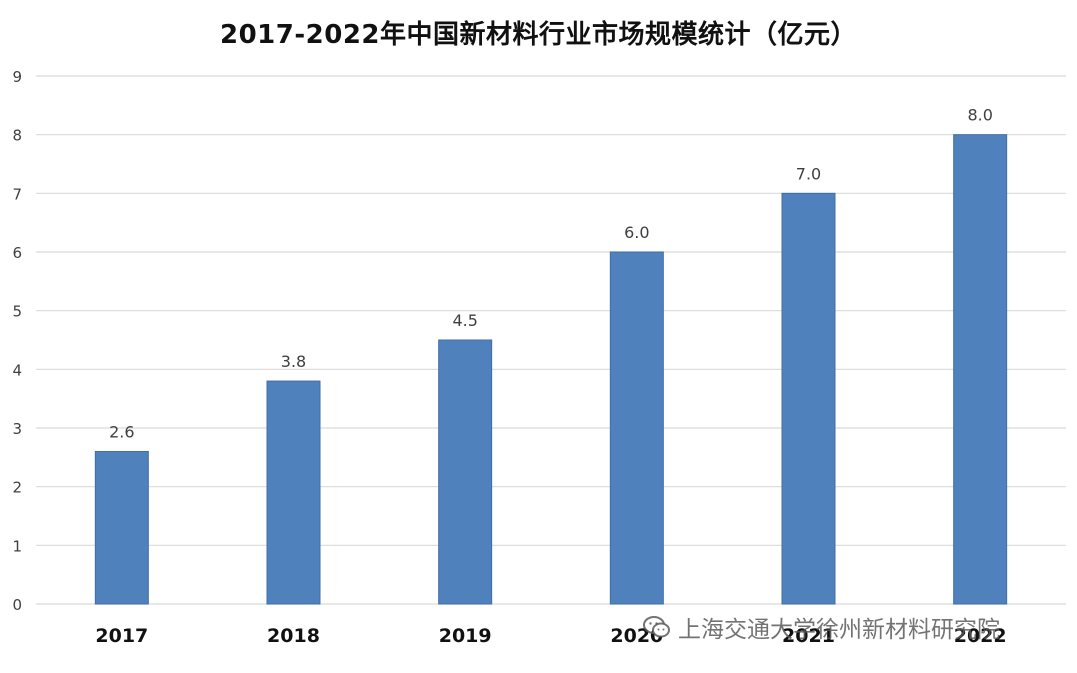 Image resolution: width=1077 pixels, height=673 pixels. What do you see at coordinates (538, 35) in the screenshot?
I see `chart-title: 2017-2022年中国新材料行业市场规模统计（亿元）` at bounding box center [538, 35].